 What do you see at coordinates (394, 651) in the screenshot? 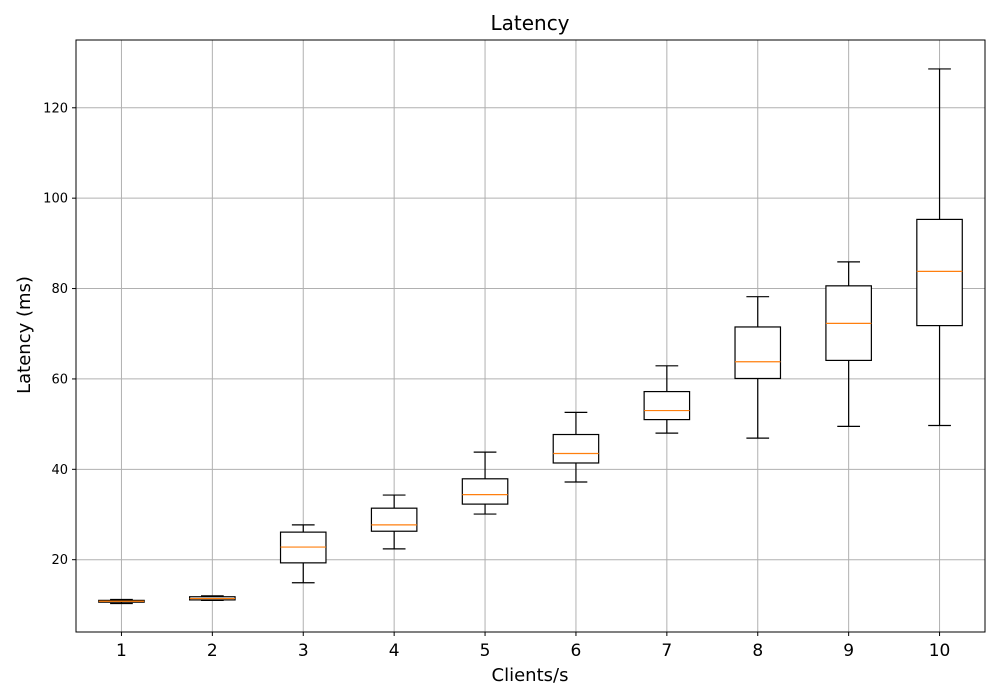
I see `x-tick-label: 4` at bounding box center [394, 651].